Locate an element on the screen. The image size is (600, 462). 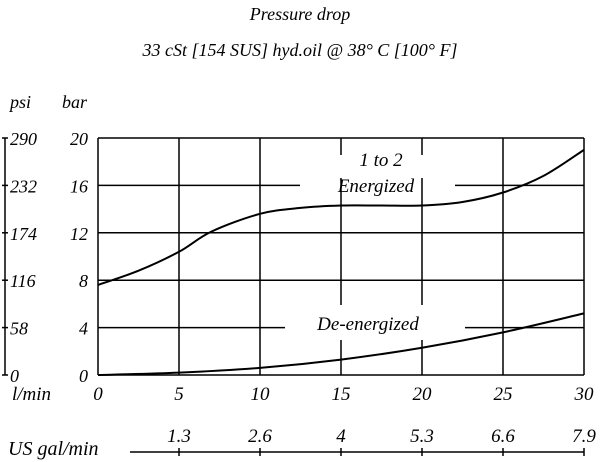
gal-tick-label: 4 is located at coordinates (341, 436).